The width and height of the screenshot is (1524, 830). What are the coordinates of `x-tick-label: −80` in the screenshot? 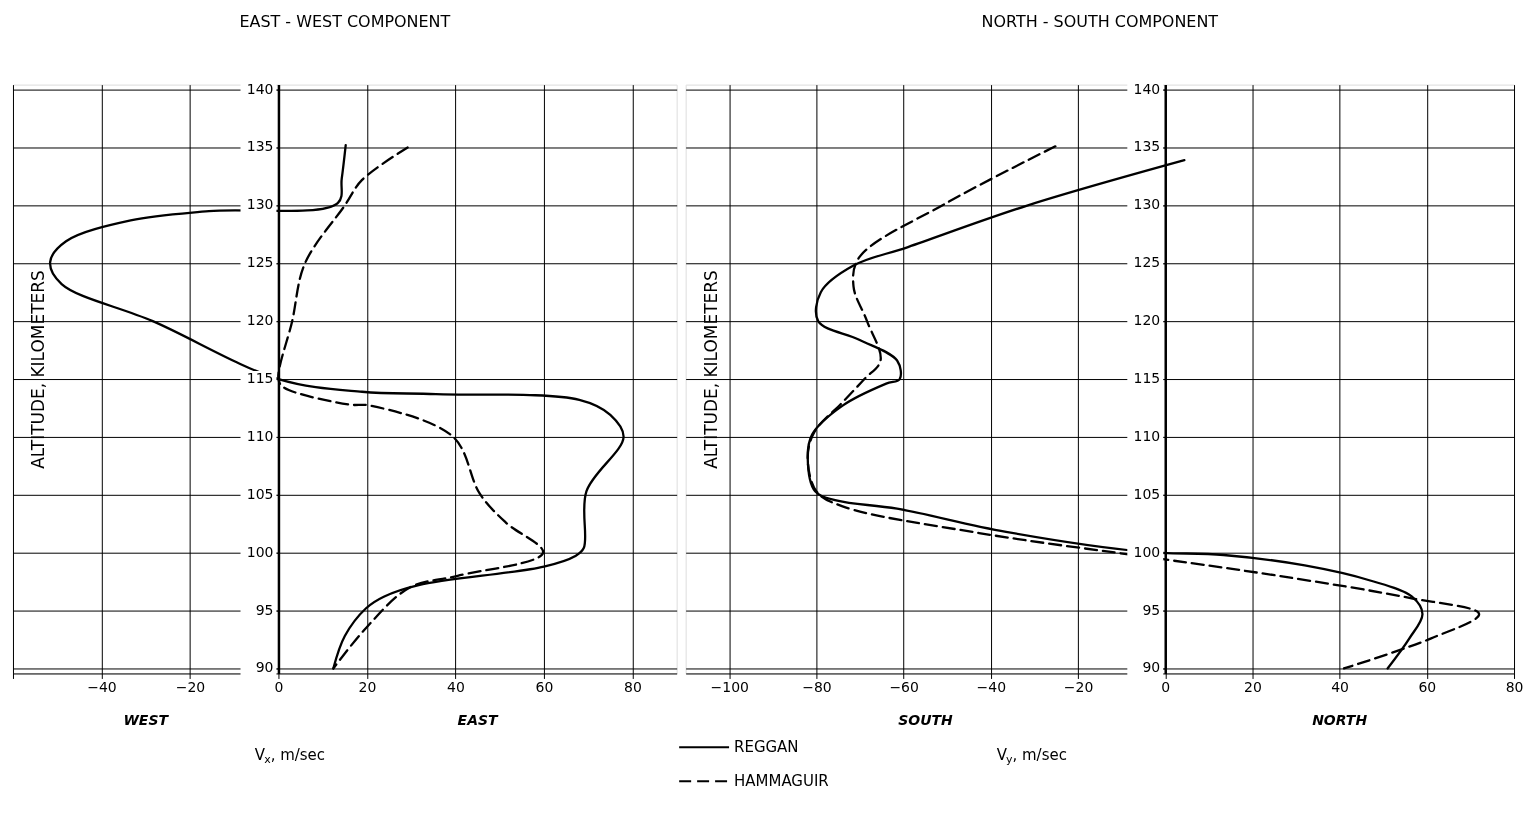 It's located at (817, 686).